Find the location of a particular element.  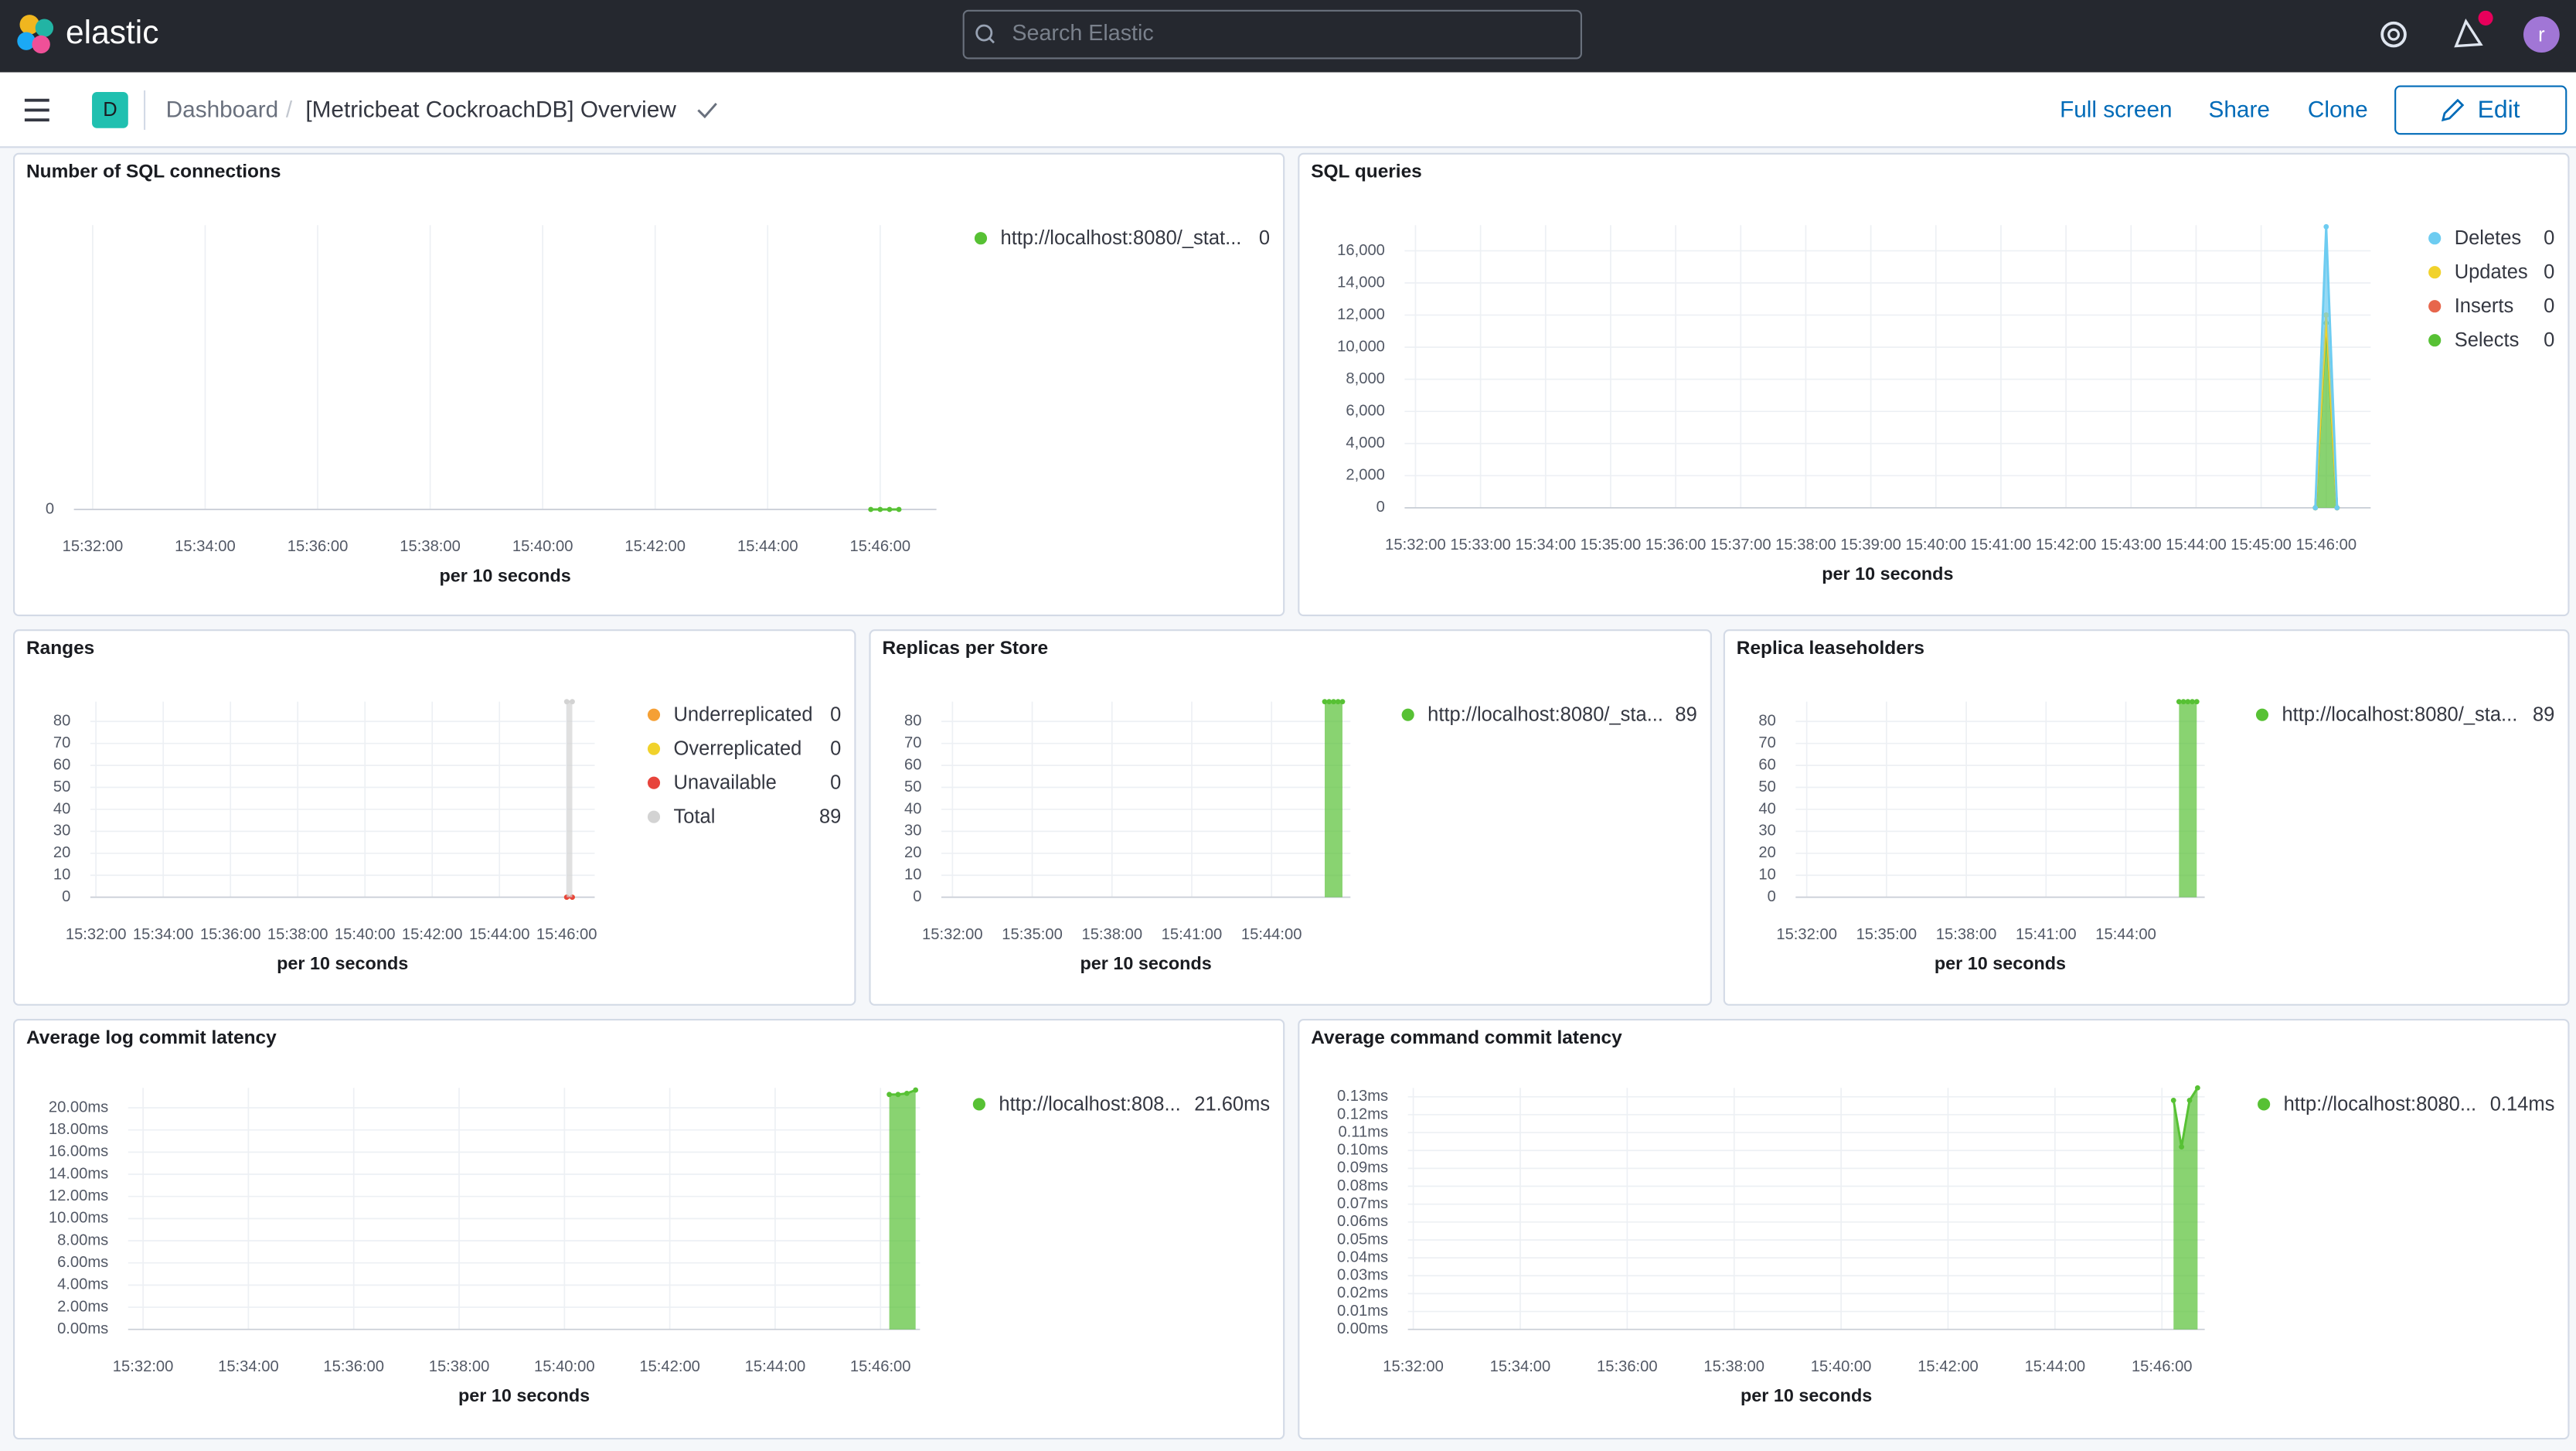

y-tick-label: 12.00ms is located at coordinates (78, 1195).